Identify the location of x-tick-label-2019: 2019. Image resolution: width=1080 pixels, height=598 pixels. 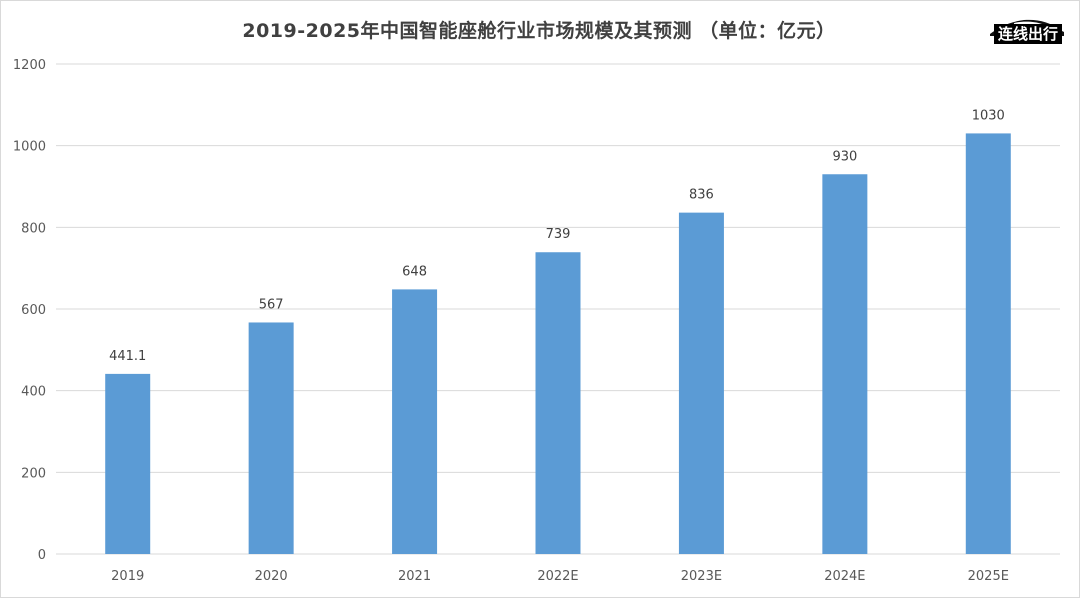
(127, 576).